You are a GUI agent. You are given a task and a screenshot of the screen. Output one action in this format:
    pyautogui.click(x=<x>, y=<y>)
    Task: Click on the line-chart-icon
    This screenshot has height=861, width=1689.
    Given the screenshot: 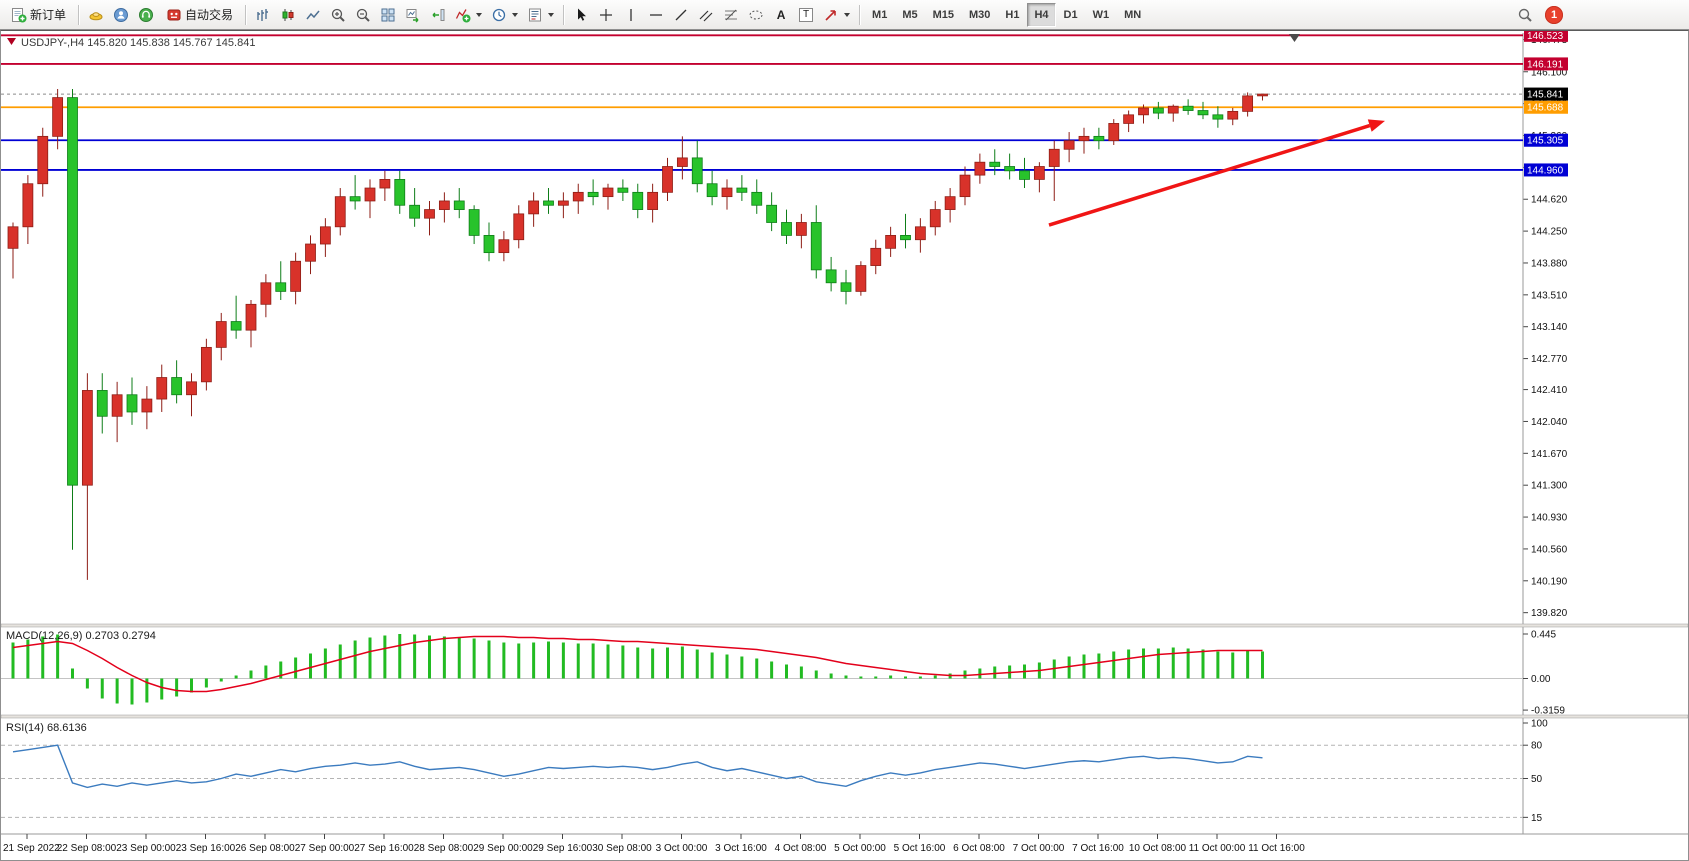 What is the action you would take?
    pyautogui.click(x=313, y=14)
    